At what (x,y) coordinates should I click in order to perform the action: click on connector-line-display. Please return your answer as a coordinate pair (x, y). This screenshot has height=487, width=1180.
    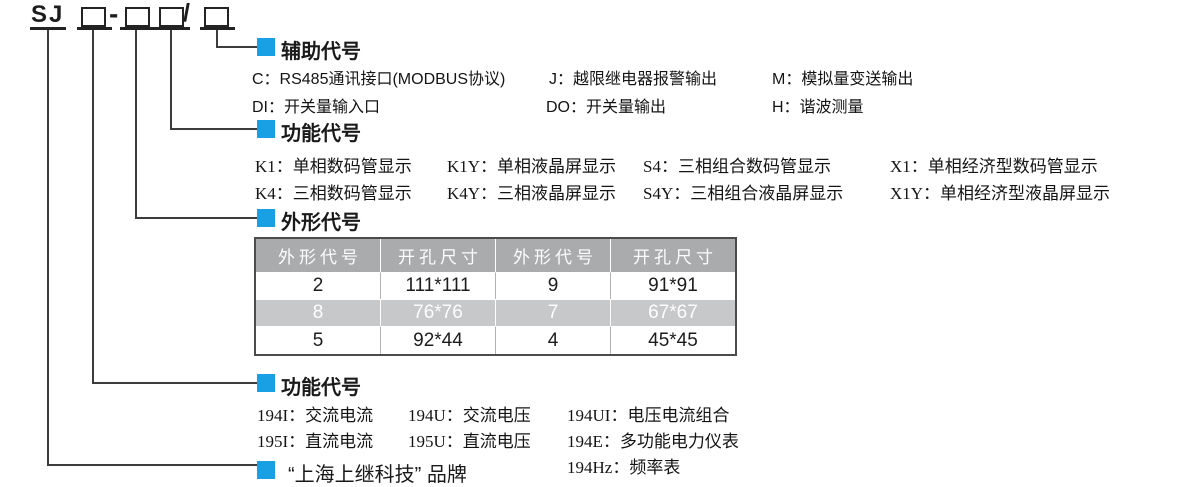
    Looking at the image, I should click on (213, 79).